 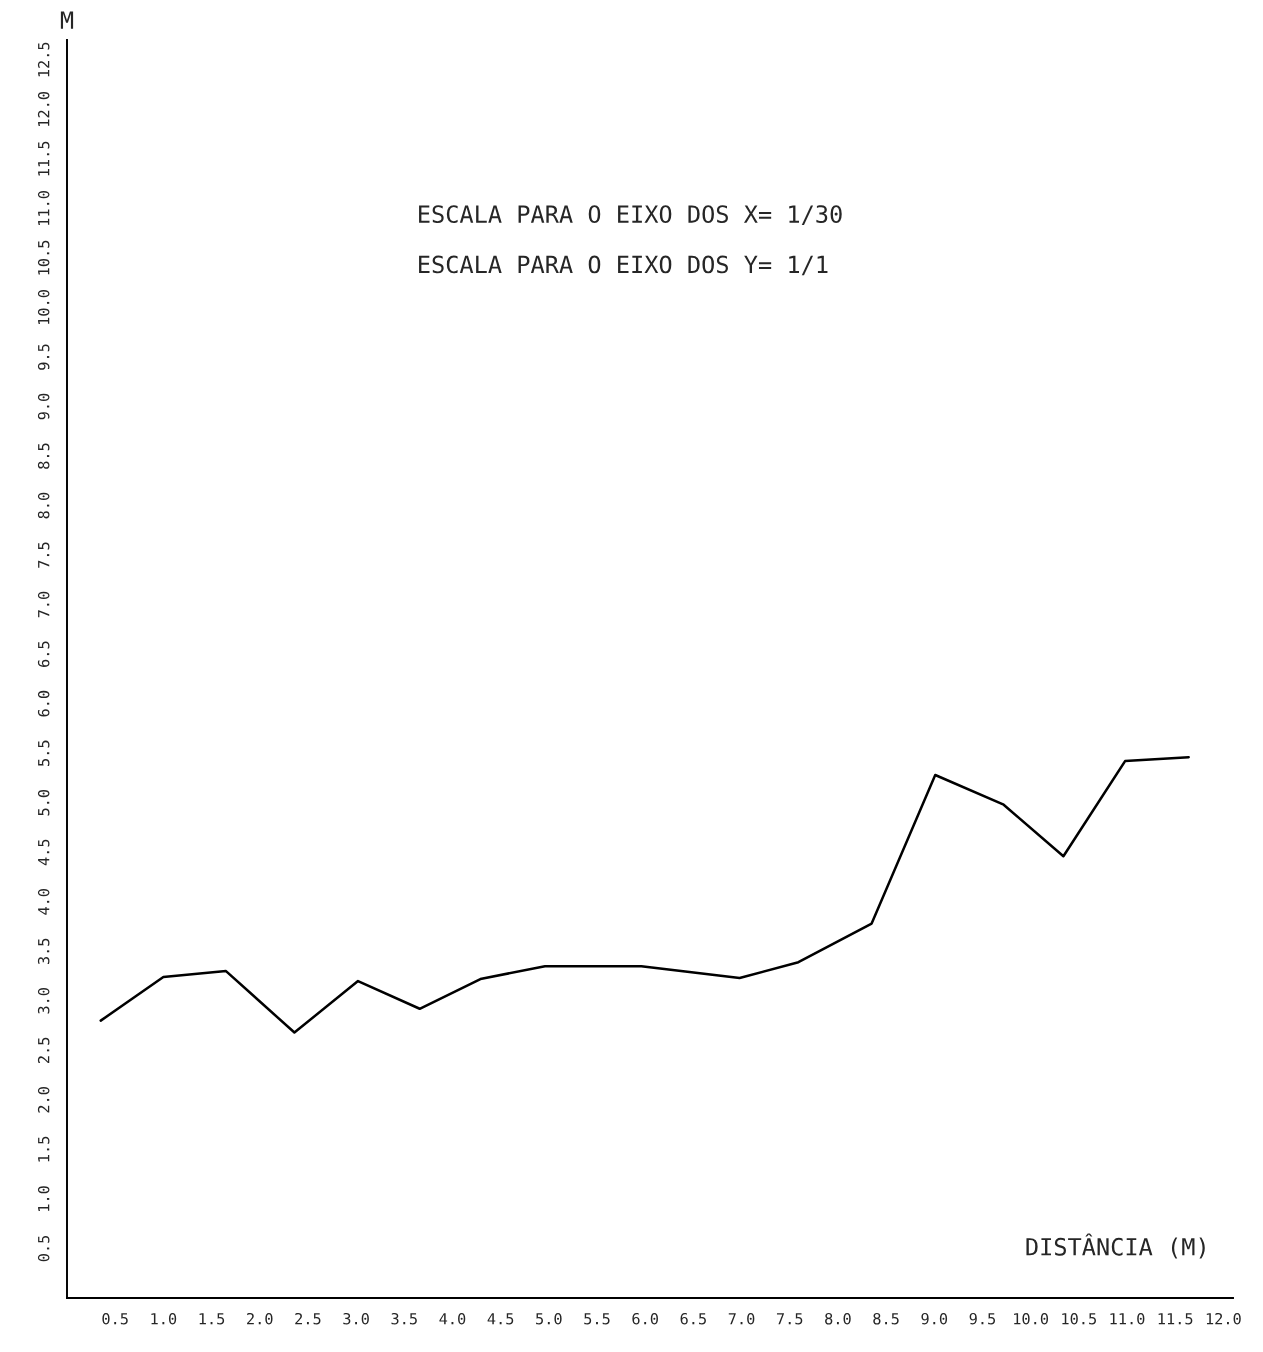 What do you see at coordinates (43, 1198) in the screenshot?
I see `y-tick-label: 1.0` at bounding box center [43, 1198].